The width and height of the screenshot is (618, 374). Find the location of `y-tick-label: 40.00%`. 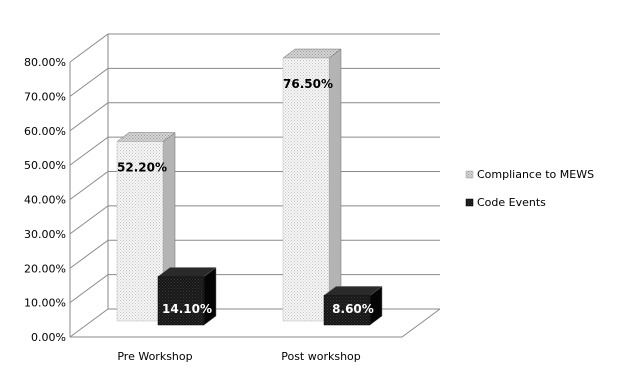

y-tick-label: 40.00% is located at coordinates (45, 200).